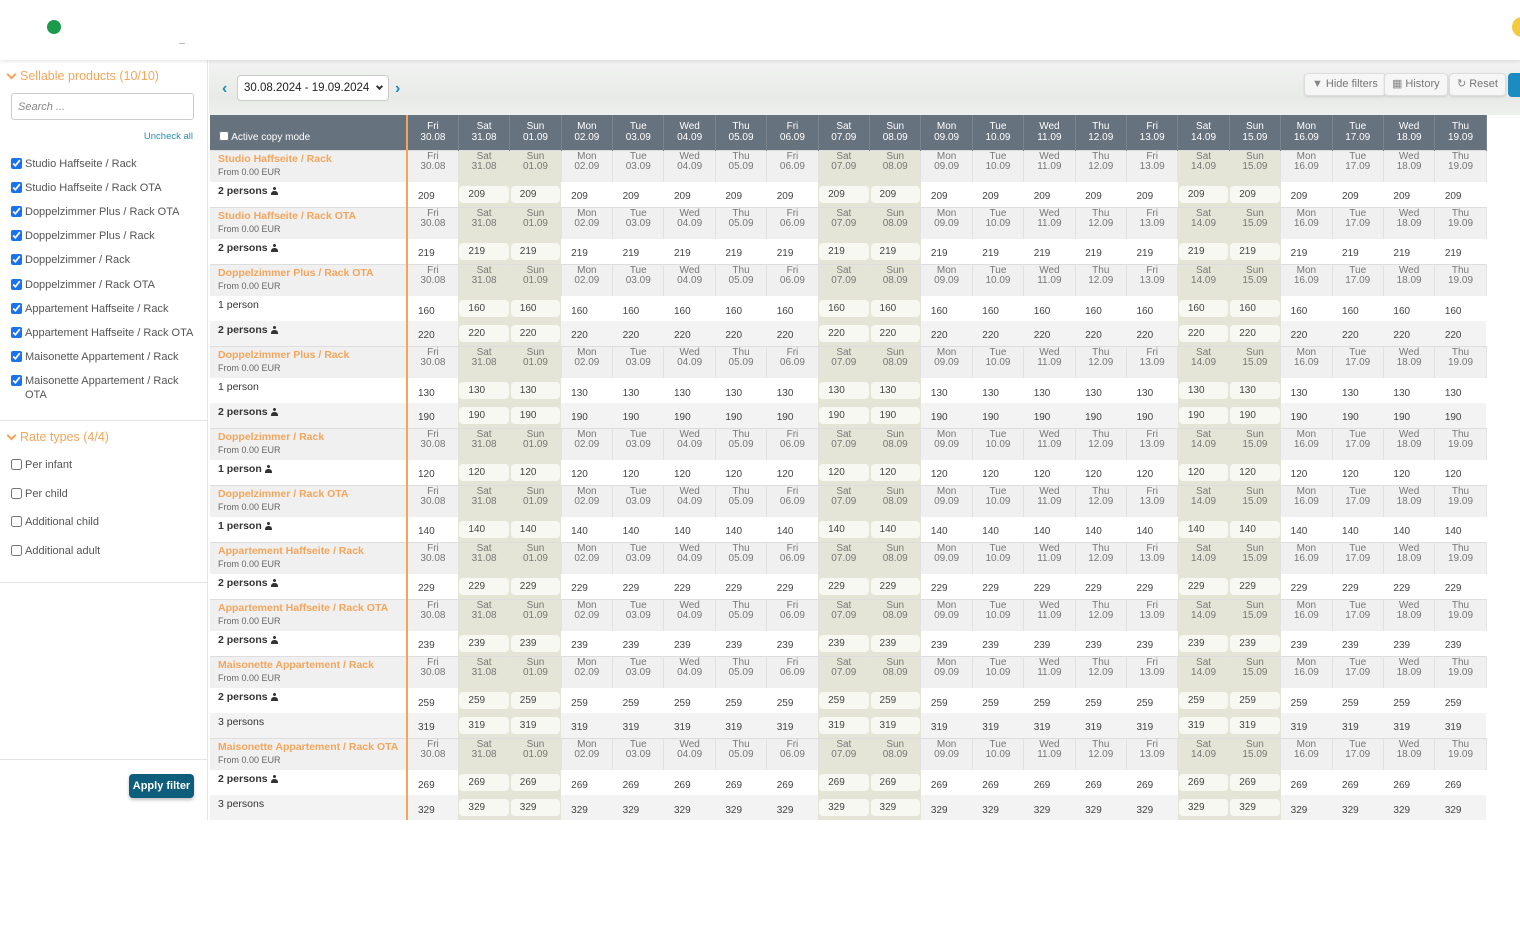 The width and height of the screenshot is (1520, 949). What do you see at coordinates (103, 465) in the screenshot?
I see `rate-type-filter-item: Per infant` at bounding box center [103, 465].